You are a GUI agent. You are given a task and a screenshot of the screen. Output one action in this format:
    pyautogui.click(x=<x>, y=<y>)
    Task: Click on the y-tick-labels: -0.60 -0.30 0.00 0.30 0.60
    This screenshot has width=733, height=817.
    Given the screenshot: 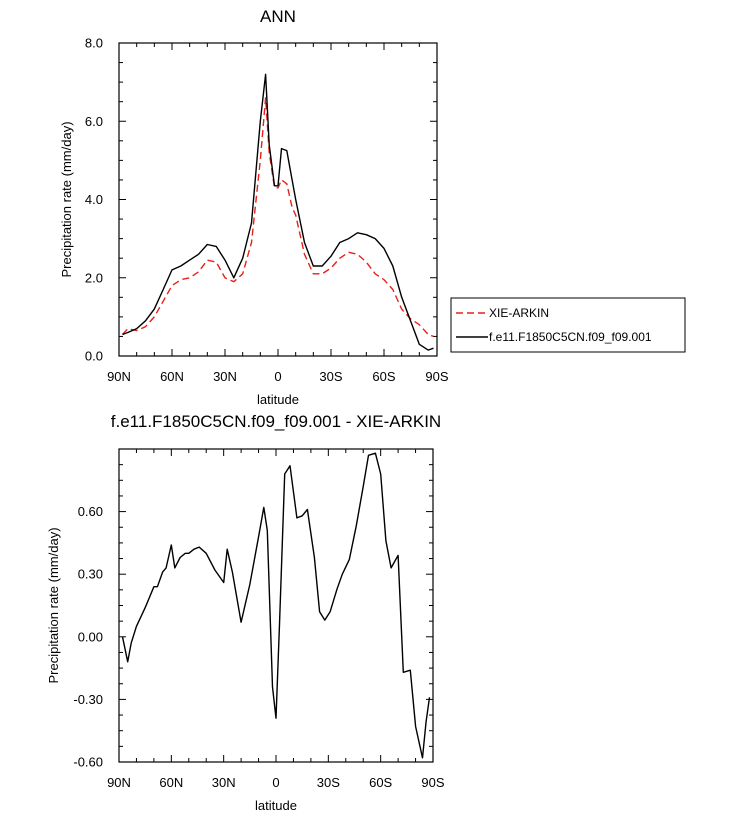 What is the action you would take?
    pyautogui.click(x=88, y=636)
    